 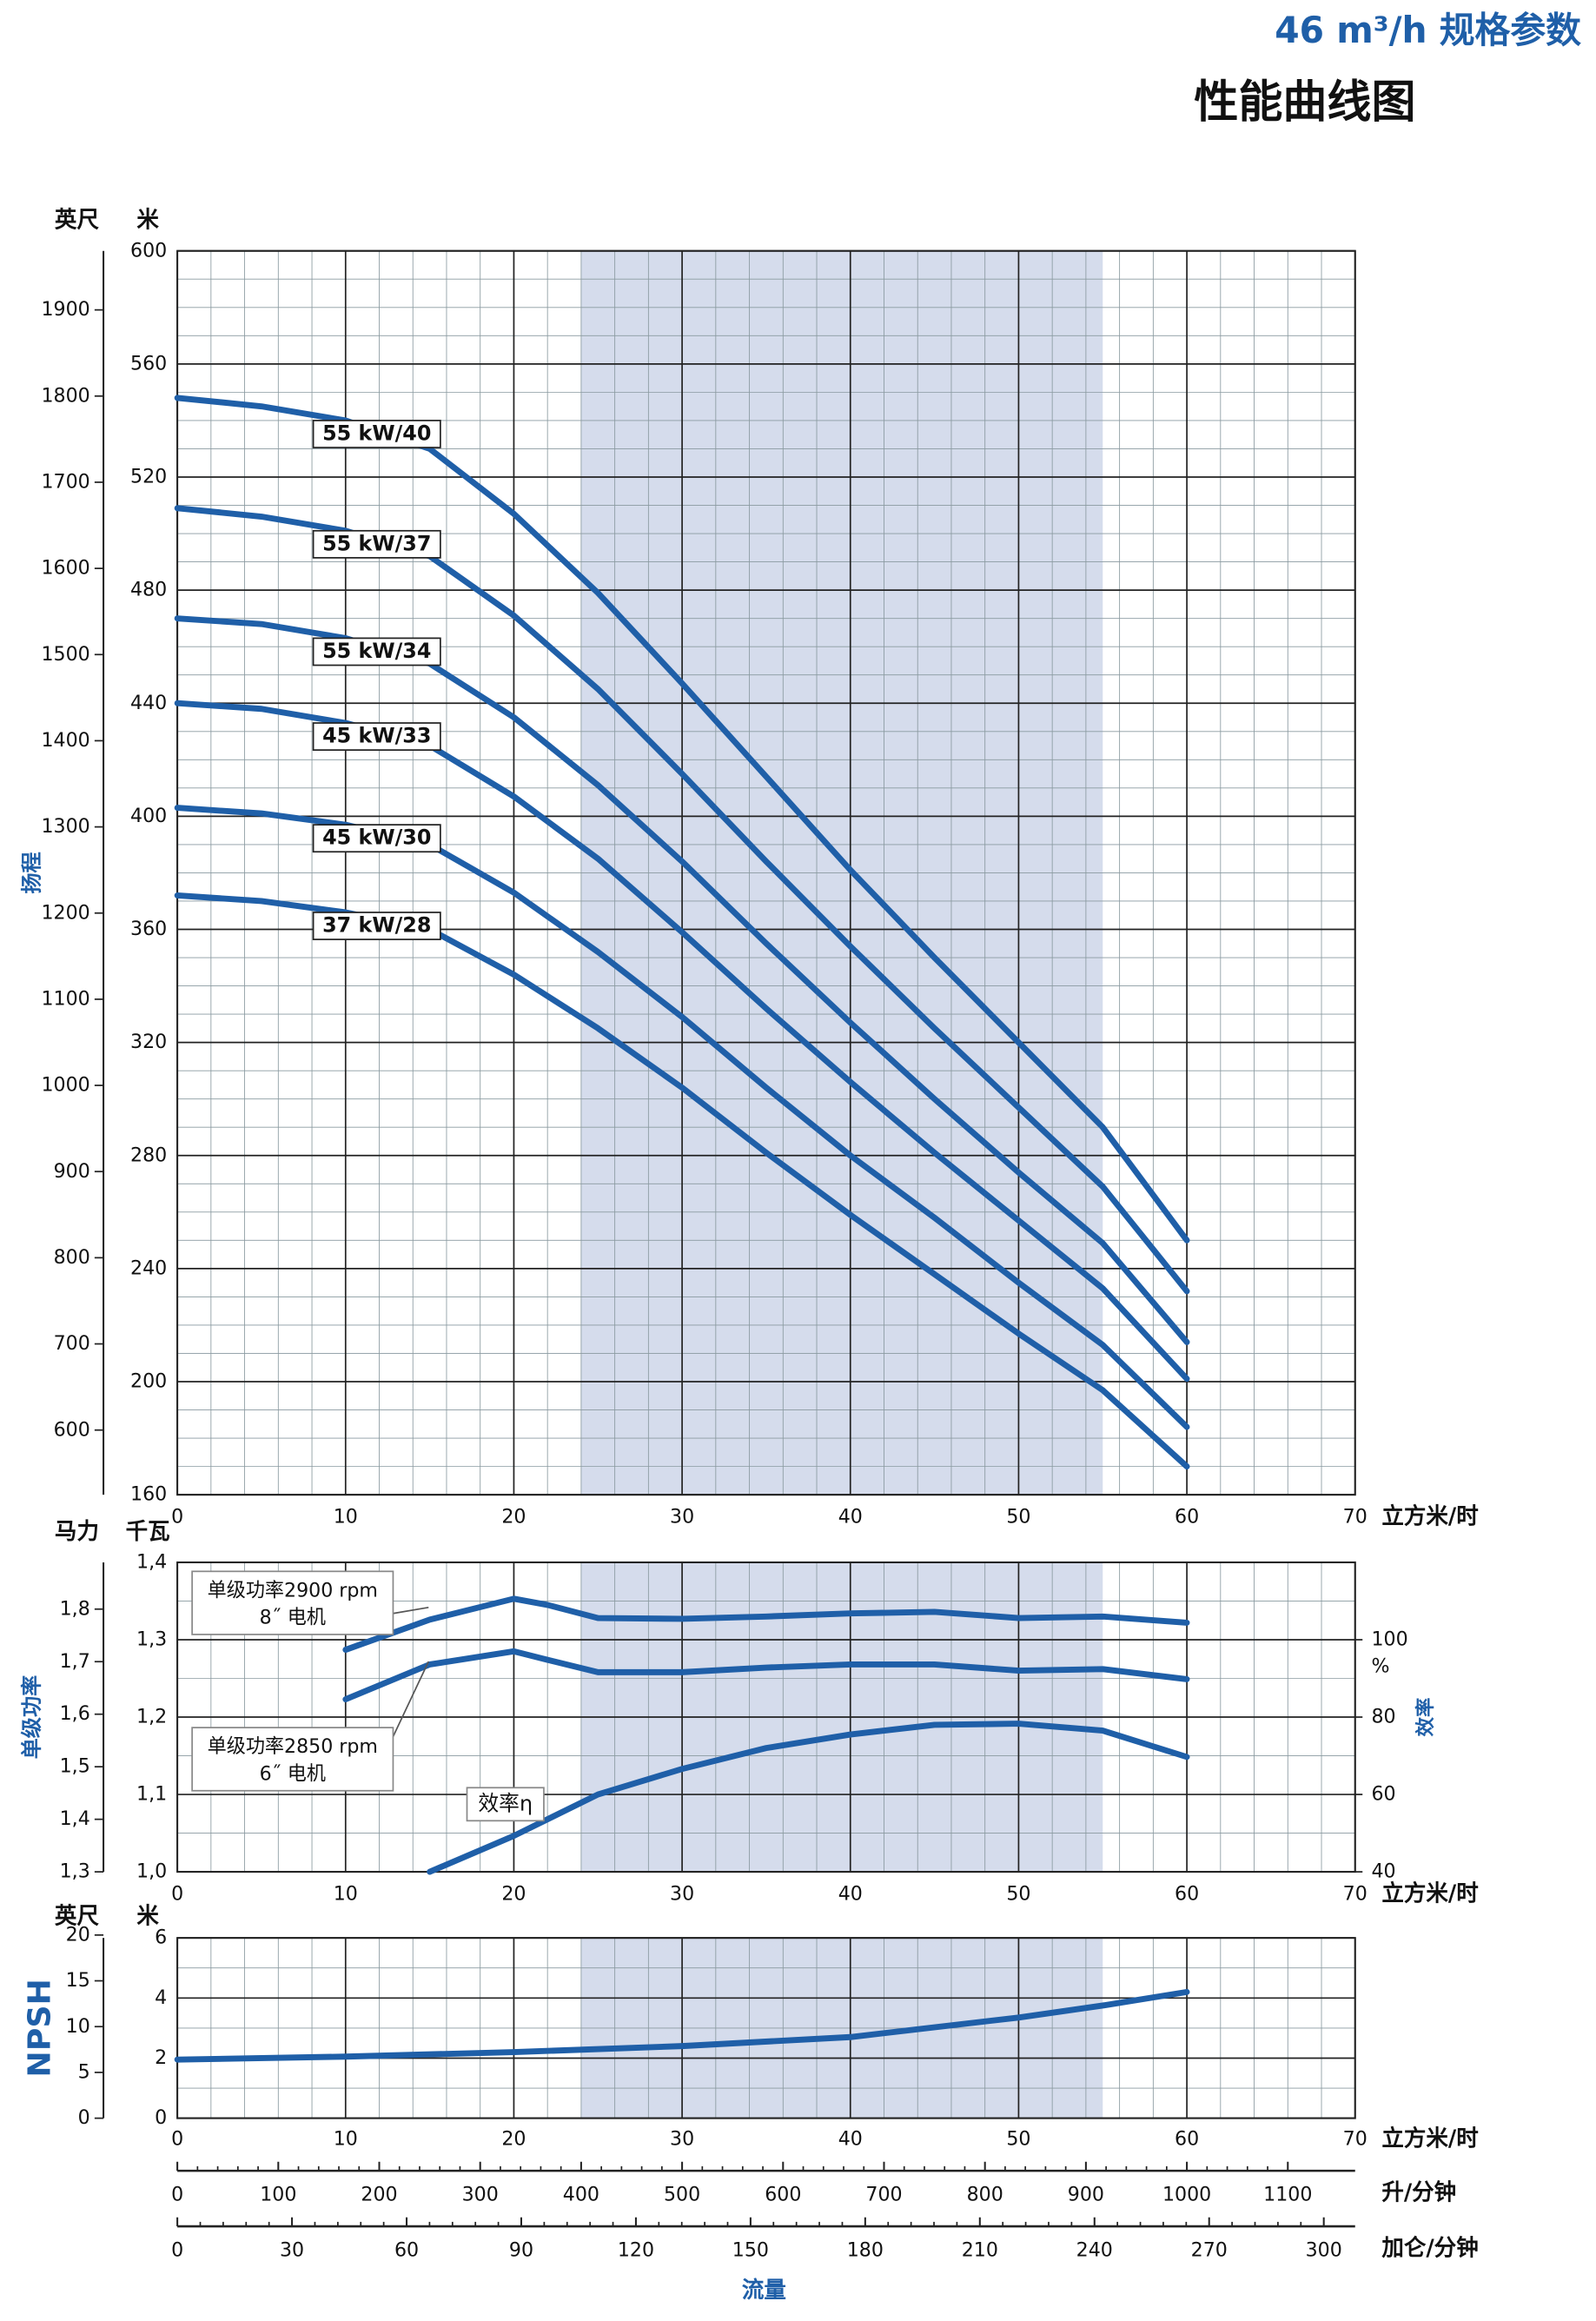 I want to click on alt-tick-label: 5, so click(x=84, y=2071).